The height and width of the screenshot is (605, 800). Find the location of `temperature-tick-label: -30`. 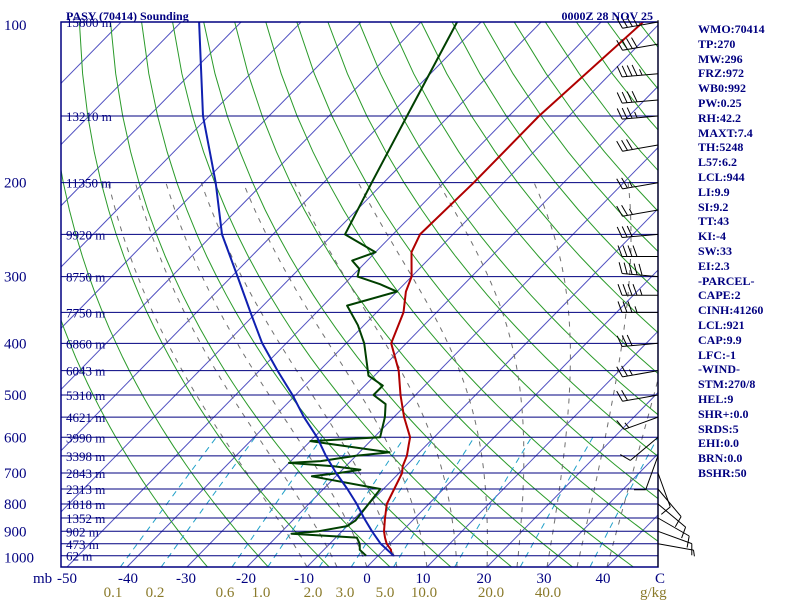

temperature-tick-label: -30 is located at coordinates (186, 579).